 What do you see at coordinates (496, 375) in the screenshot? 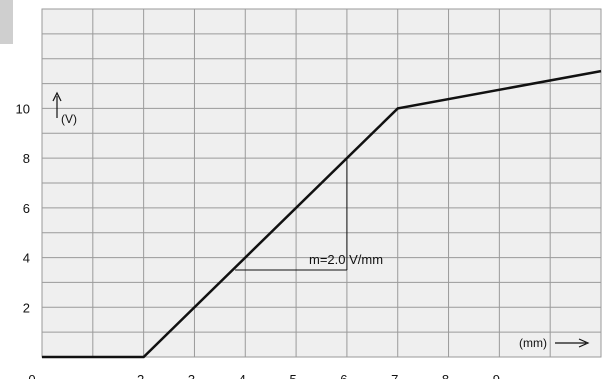
I see `x-tick-label: 9` at bounding box center [496, 375].